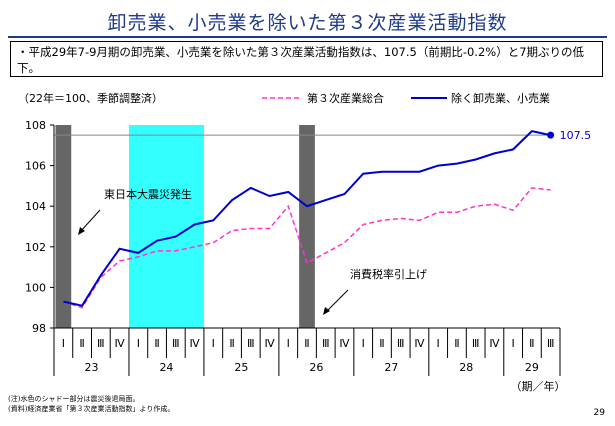 The height and width of the screenshot is (426, 615). Describe the element at coordinates (337, 301) in the screenshot. I see `annotation-arrow-tax` at that location.